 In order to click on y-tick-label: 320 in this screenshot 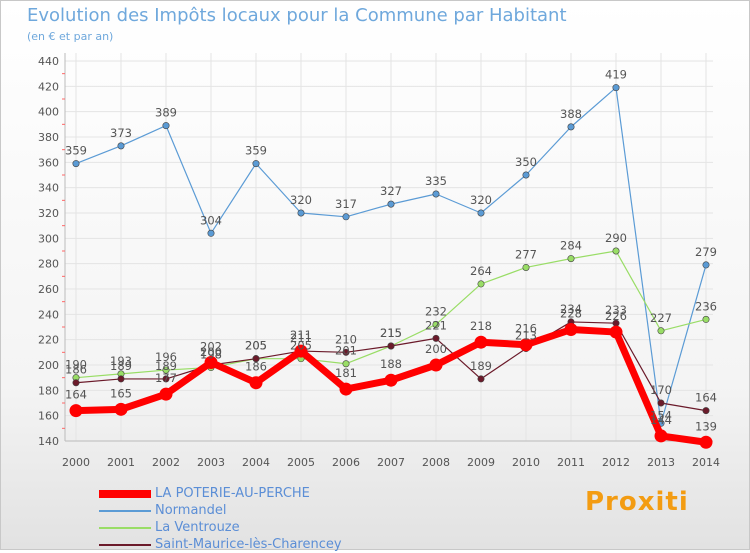, I will do `click(48, 213)`.